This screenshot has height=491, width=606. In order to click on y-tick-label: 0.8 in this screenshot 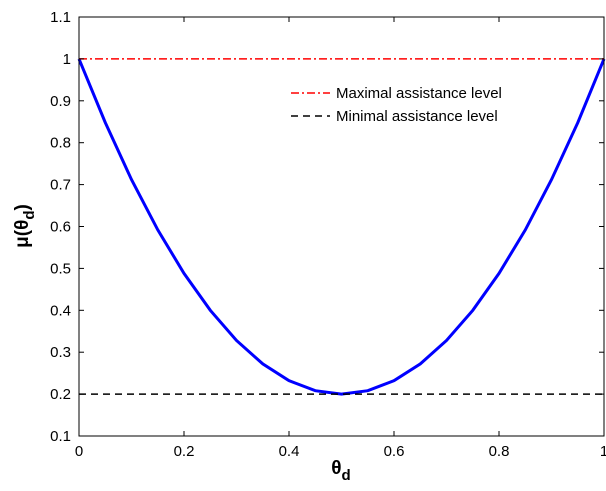, I will do `click(60, 143)`.